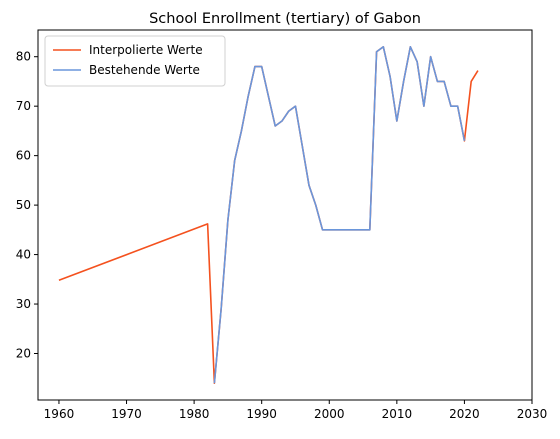 Image resolution: width=560 pixels, height=439 pixels. I want to click on y-axis: 20 30 40 50 60 70 80, so click(27, 205).